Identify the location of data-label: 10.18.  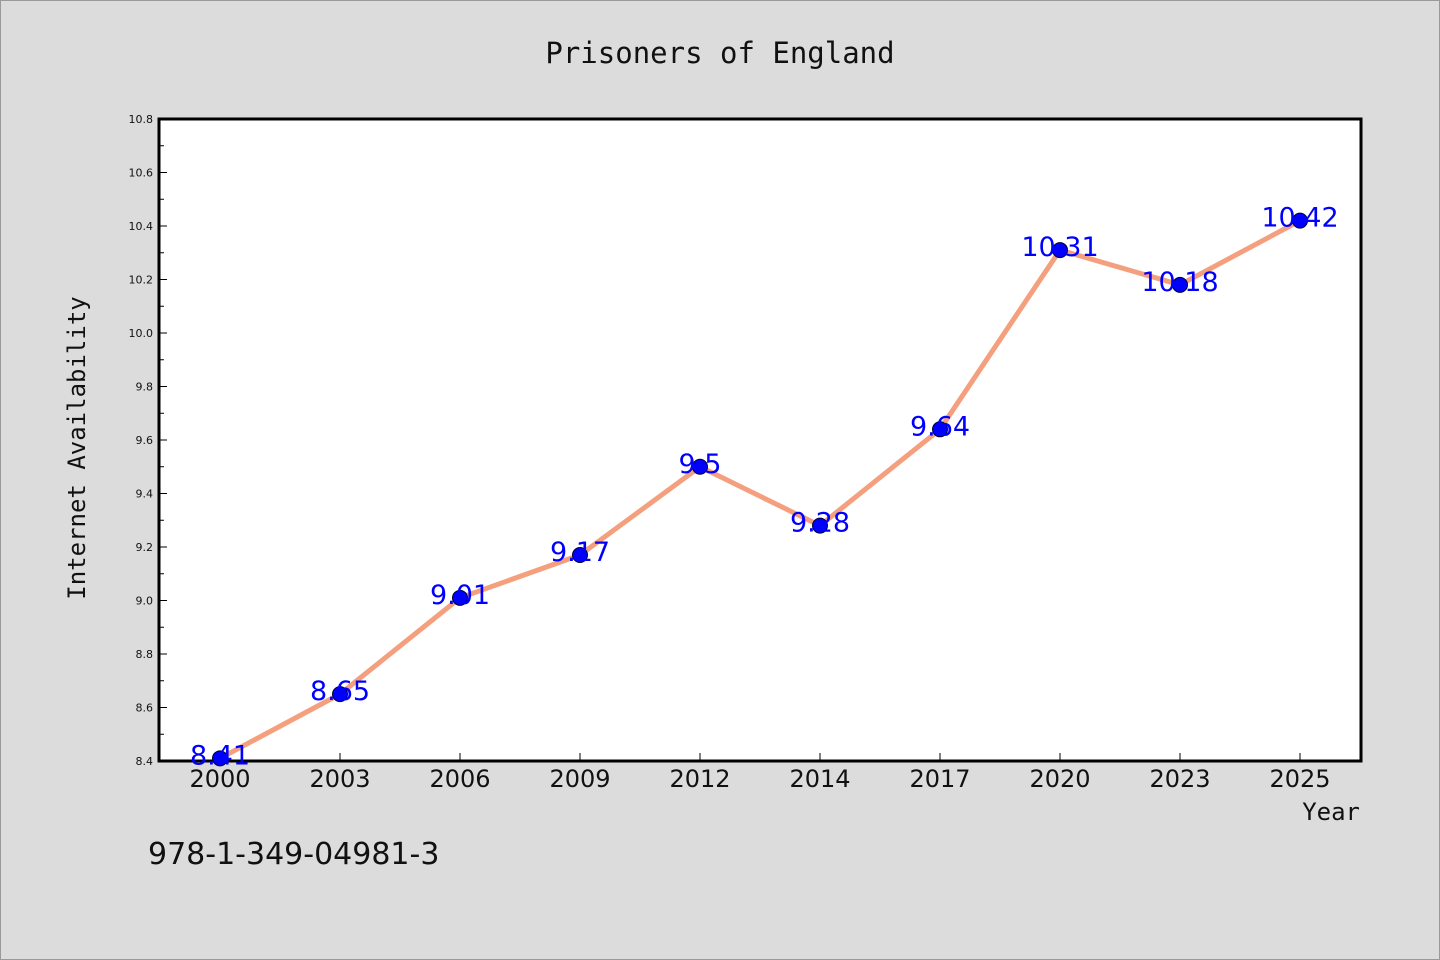
(1179, 282).